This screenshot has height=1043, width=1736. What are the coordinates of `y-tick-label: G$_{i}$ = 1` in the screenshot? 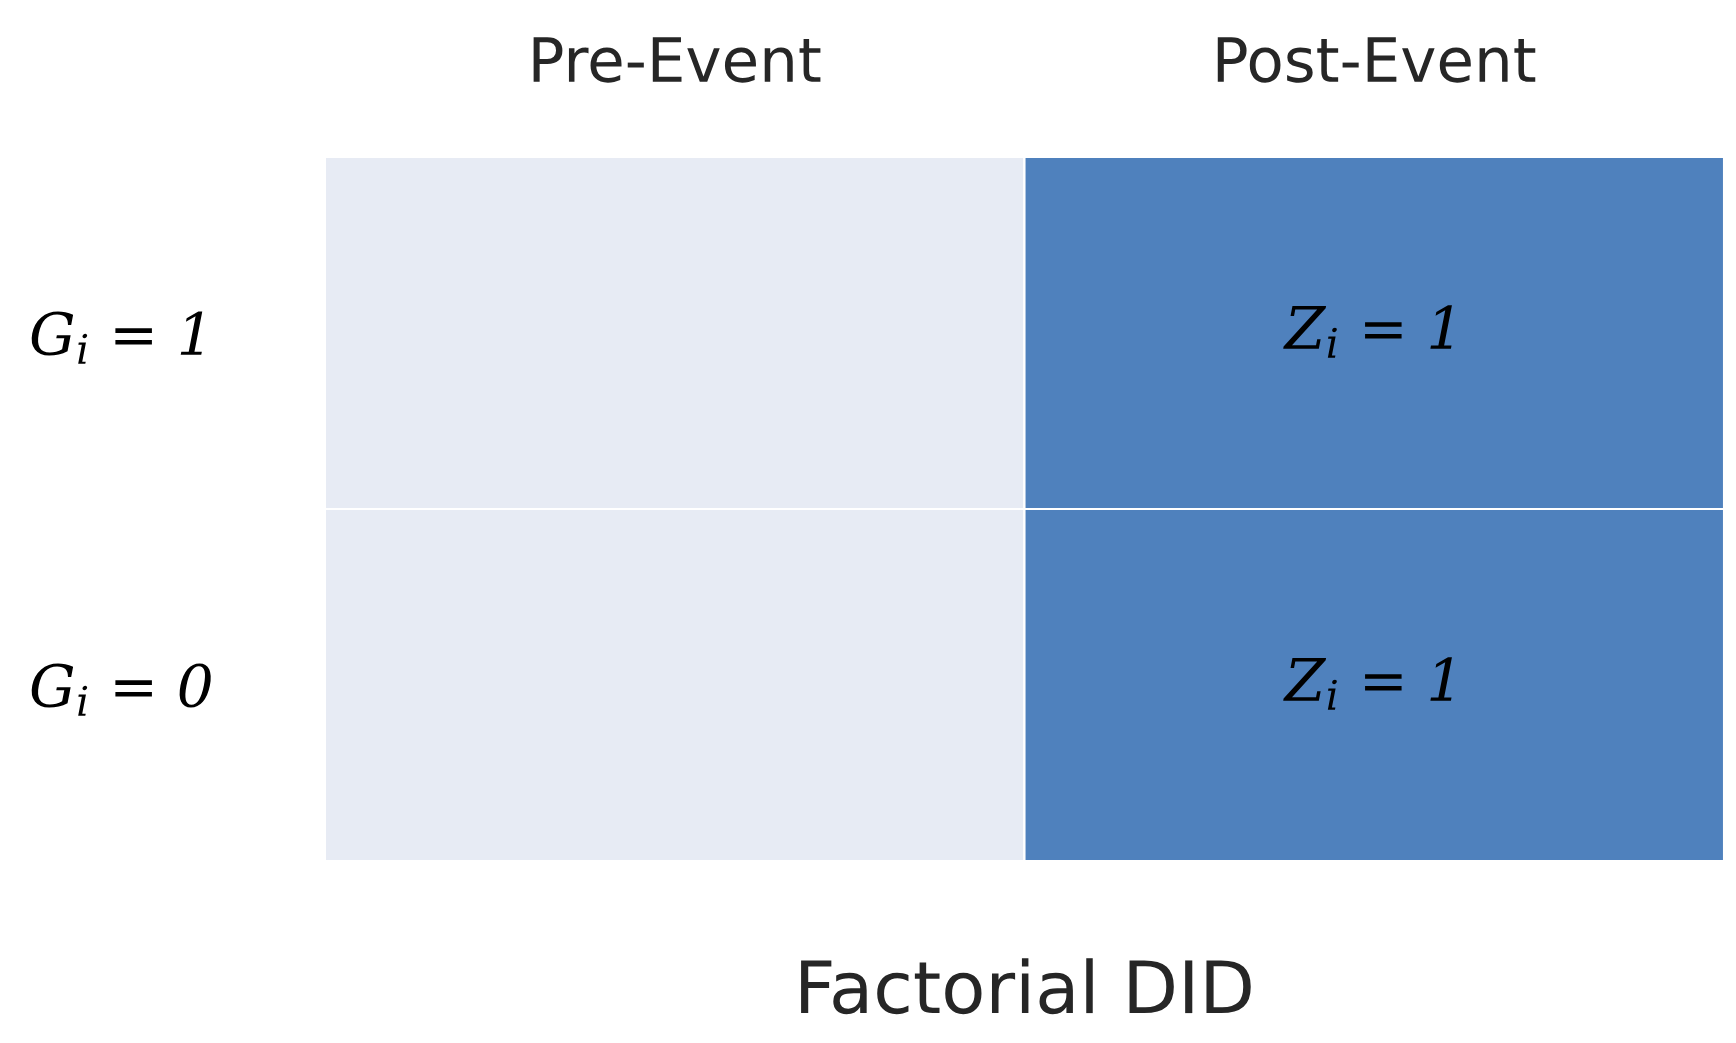 It's located at (117, 337).